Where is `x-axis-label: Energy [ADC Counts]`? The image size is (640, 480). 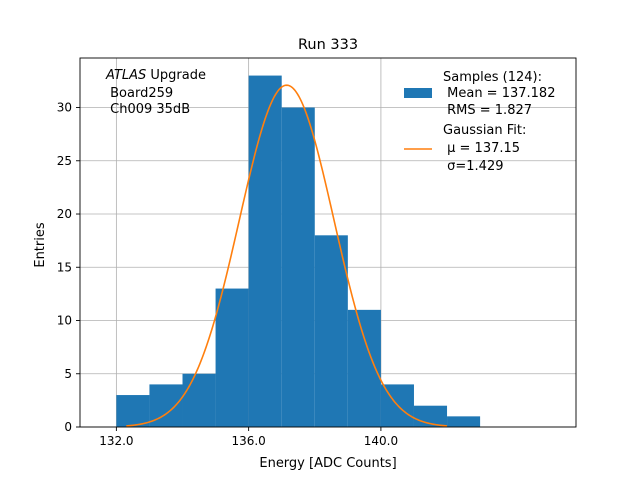
x-axis-label: Energy [ADC Counts] is located at coordinates (327, 463).